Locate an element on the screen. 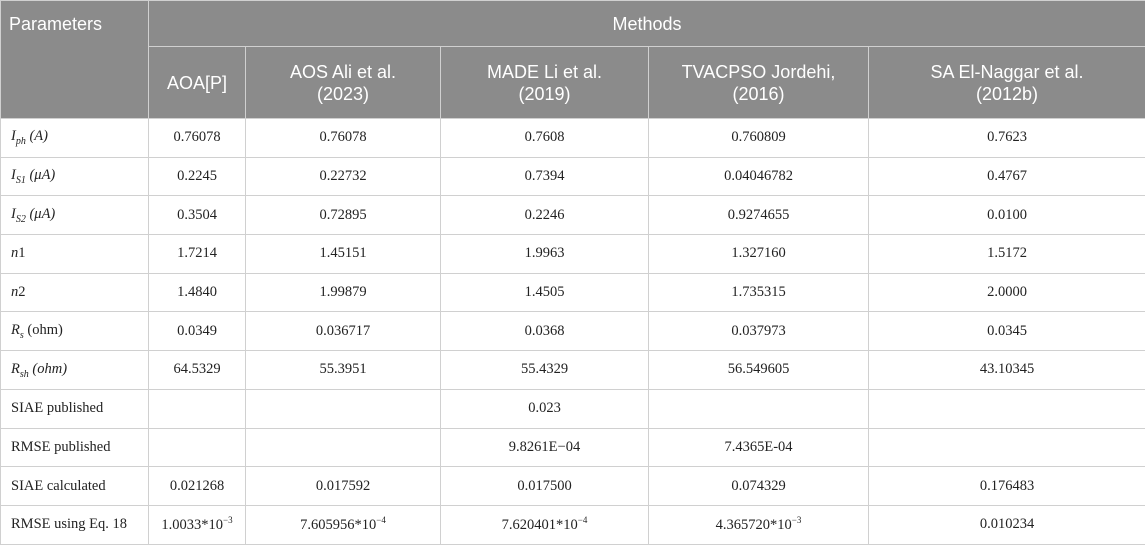 This screenshot has width=1145, height=545. value-text: 0.021268 is located at coordinates (197, 486).